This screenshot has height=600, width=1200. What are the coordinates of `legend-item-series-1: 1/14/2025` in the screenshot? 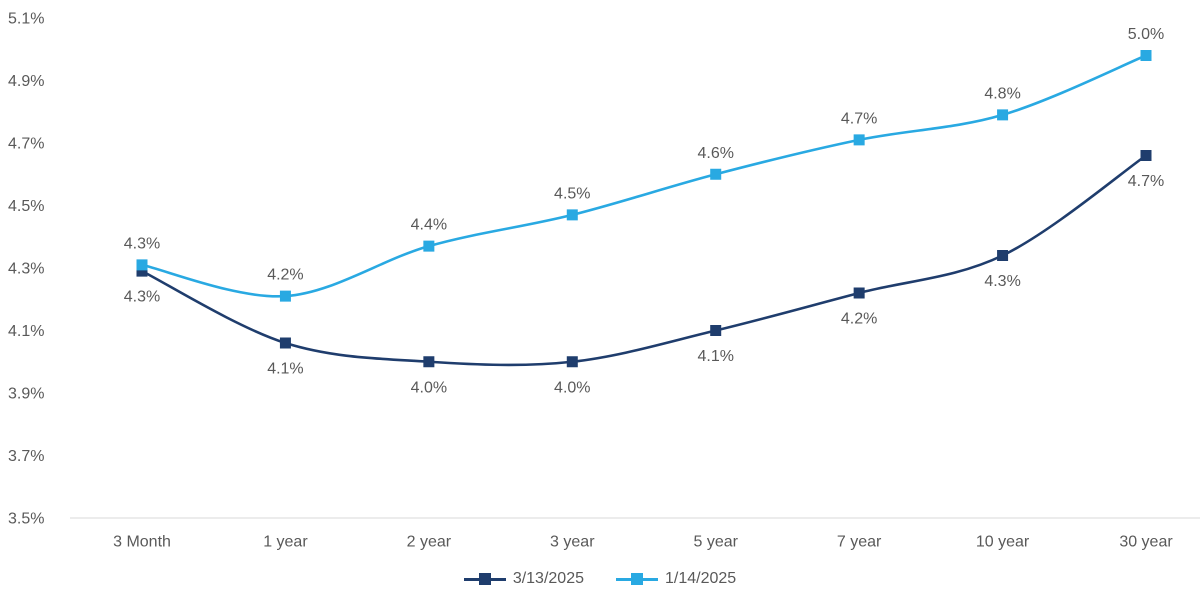 It's located at (676, 579).